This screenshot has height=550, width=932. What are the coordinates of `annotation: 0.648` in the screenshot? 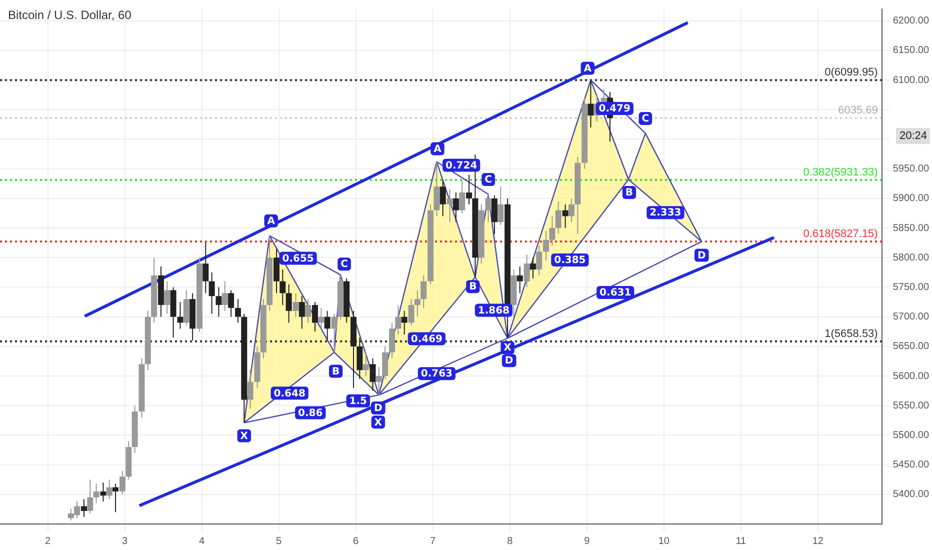 It's located at (290, 394).